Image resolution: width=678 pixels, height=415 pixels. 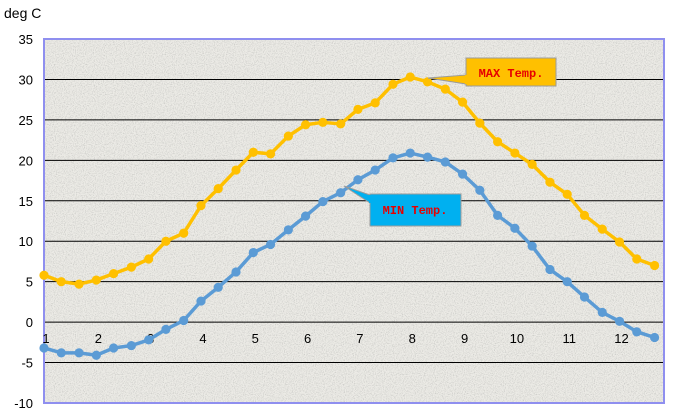 I want to click on y-tick-label: -10, so click(x=23, y=403).